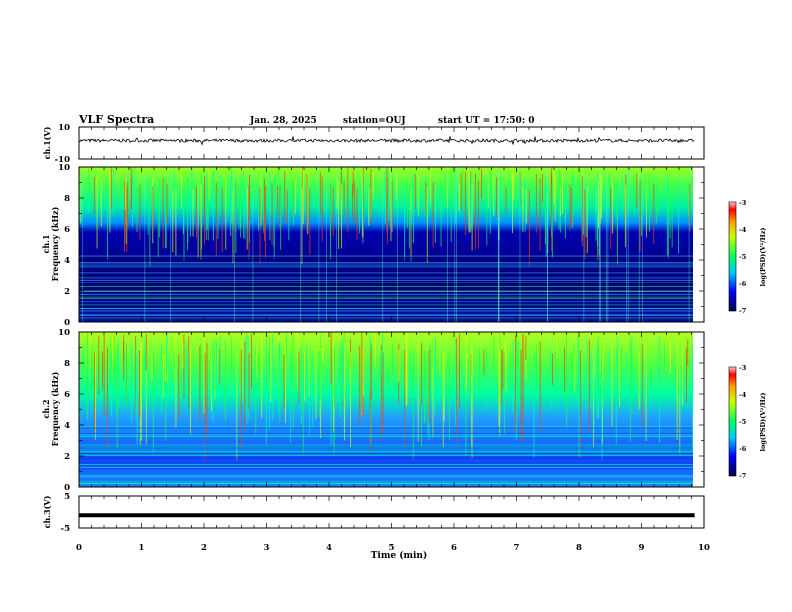 This screenshot has width=792, height=612. I want to click on ch2-ytick-2: 2, so click(67, 457).